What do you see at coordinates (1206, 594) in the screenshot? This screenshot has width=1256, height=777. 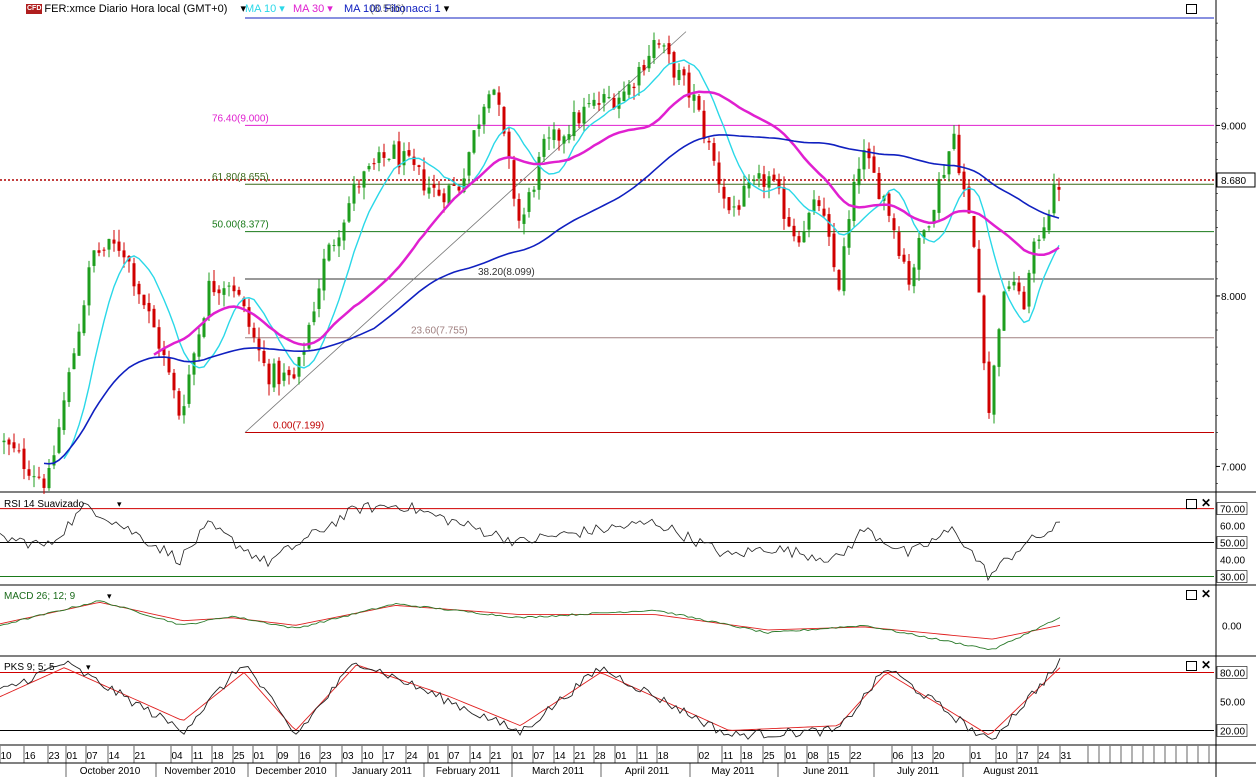 I see `close-macd-icon: ✕` at bounding box center [1206, 594].